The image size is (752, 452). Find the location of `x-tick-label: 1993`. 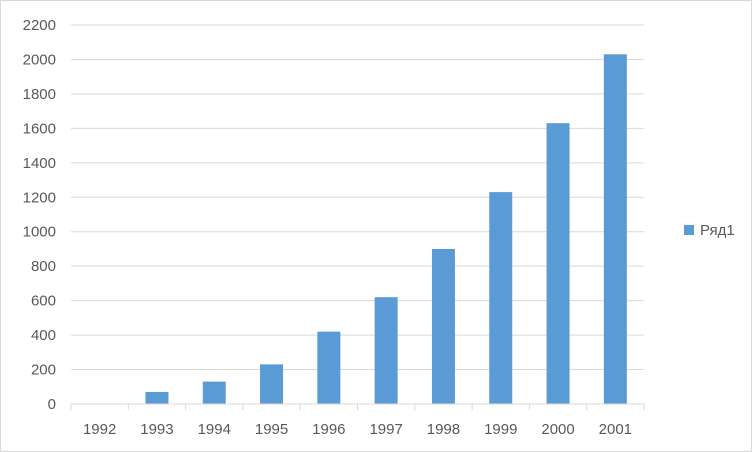

x-tick-label: 1993 is located at coordinates (156, 429).